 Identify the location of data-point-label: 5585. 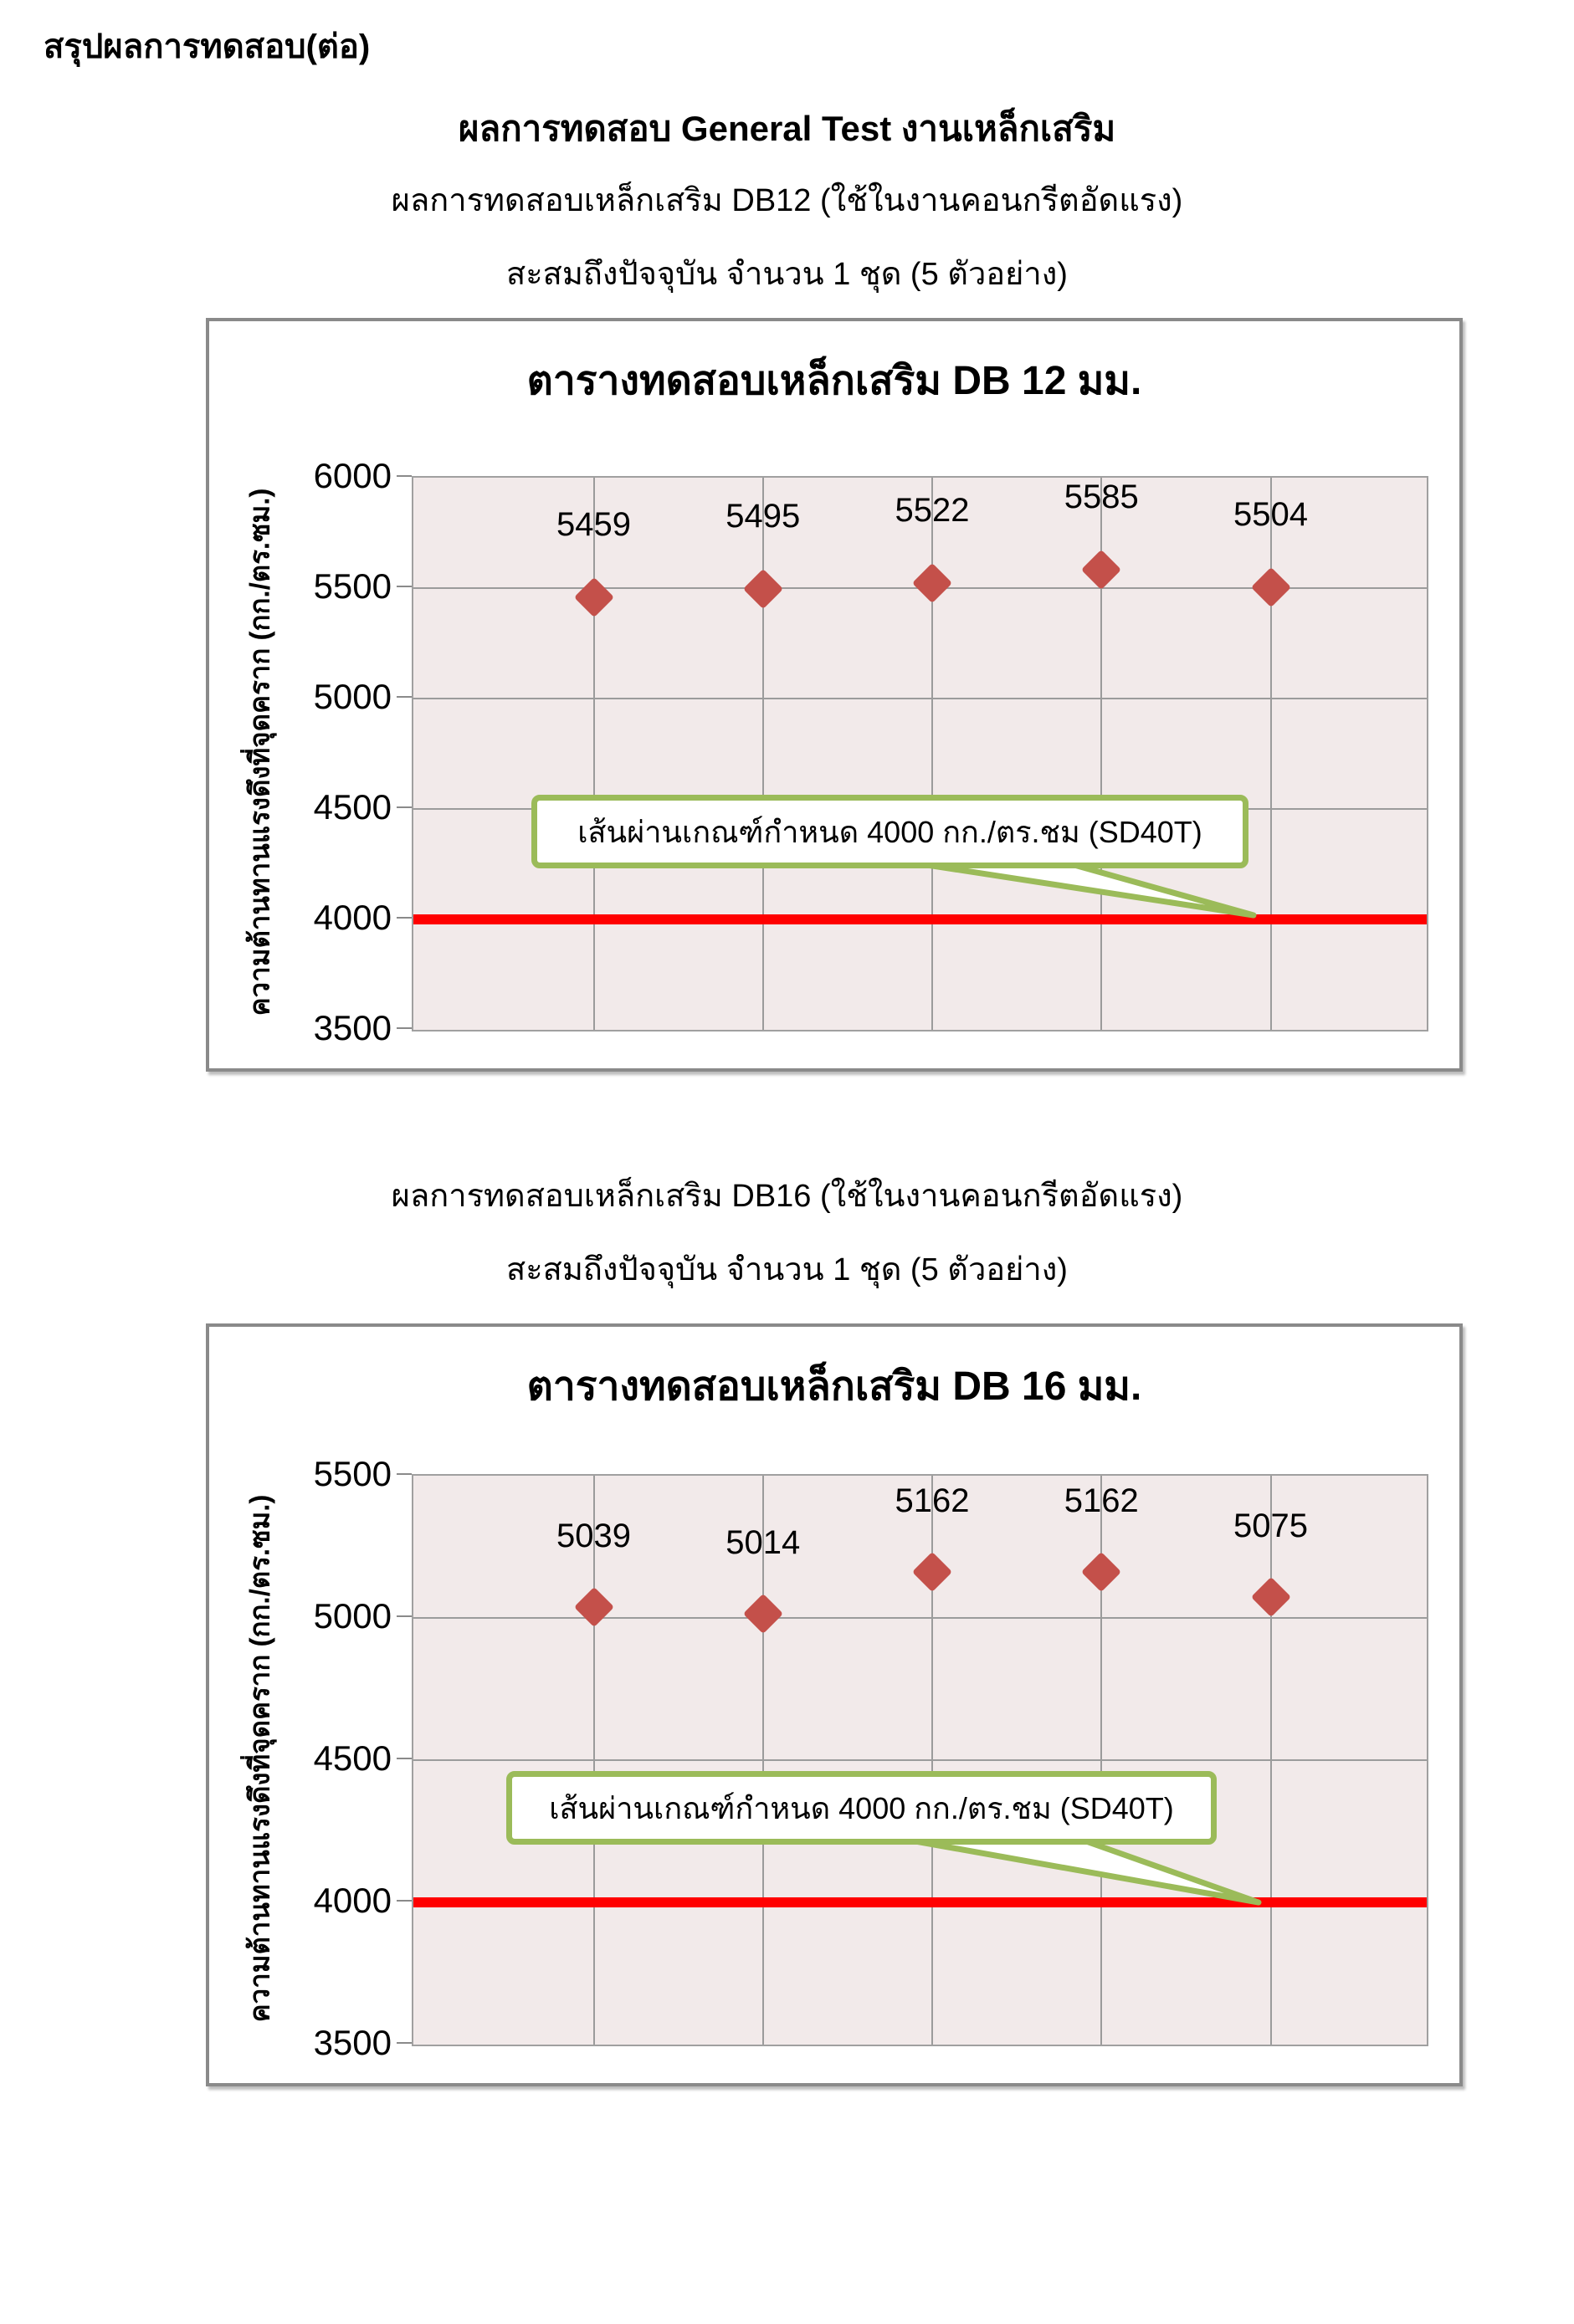
(1101, 497).